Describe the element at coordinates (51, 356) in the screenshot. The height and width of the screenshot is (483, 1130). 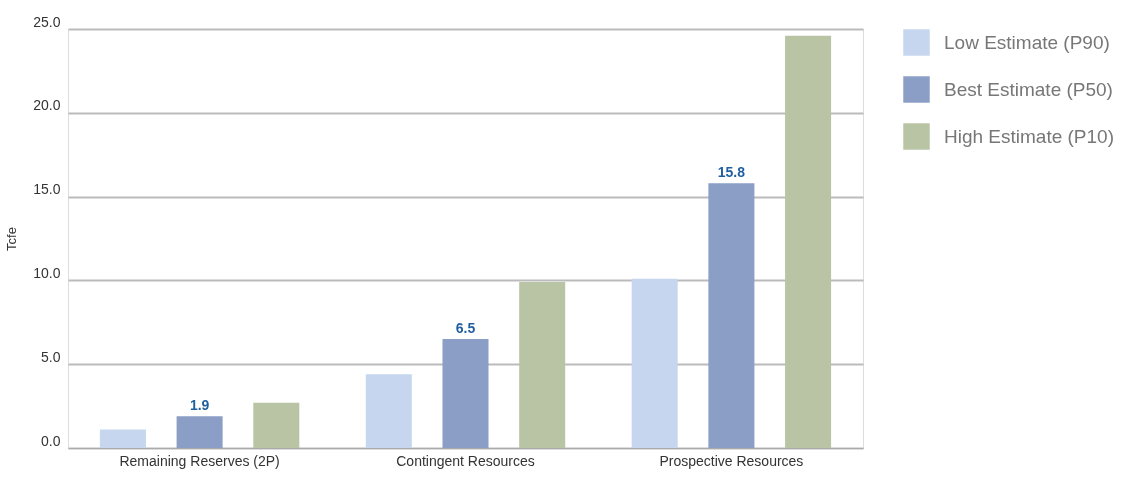
I see `y-tick-label: 5.0` at that location.